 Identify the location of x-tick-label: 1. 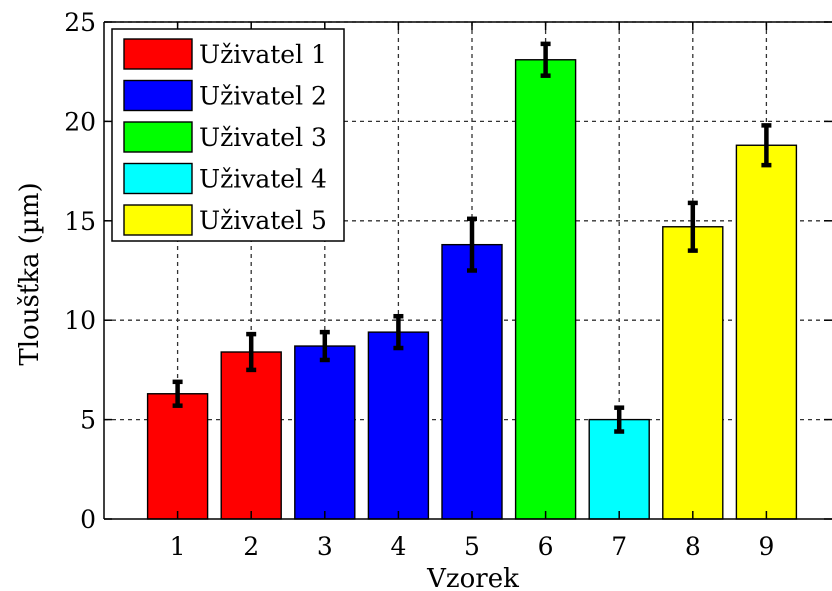
(178, 546).